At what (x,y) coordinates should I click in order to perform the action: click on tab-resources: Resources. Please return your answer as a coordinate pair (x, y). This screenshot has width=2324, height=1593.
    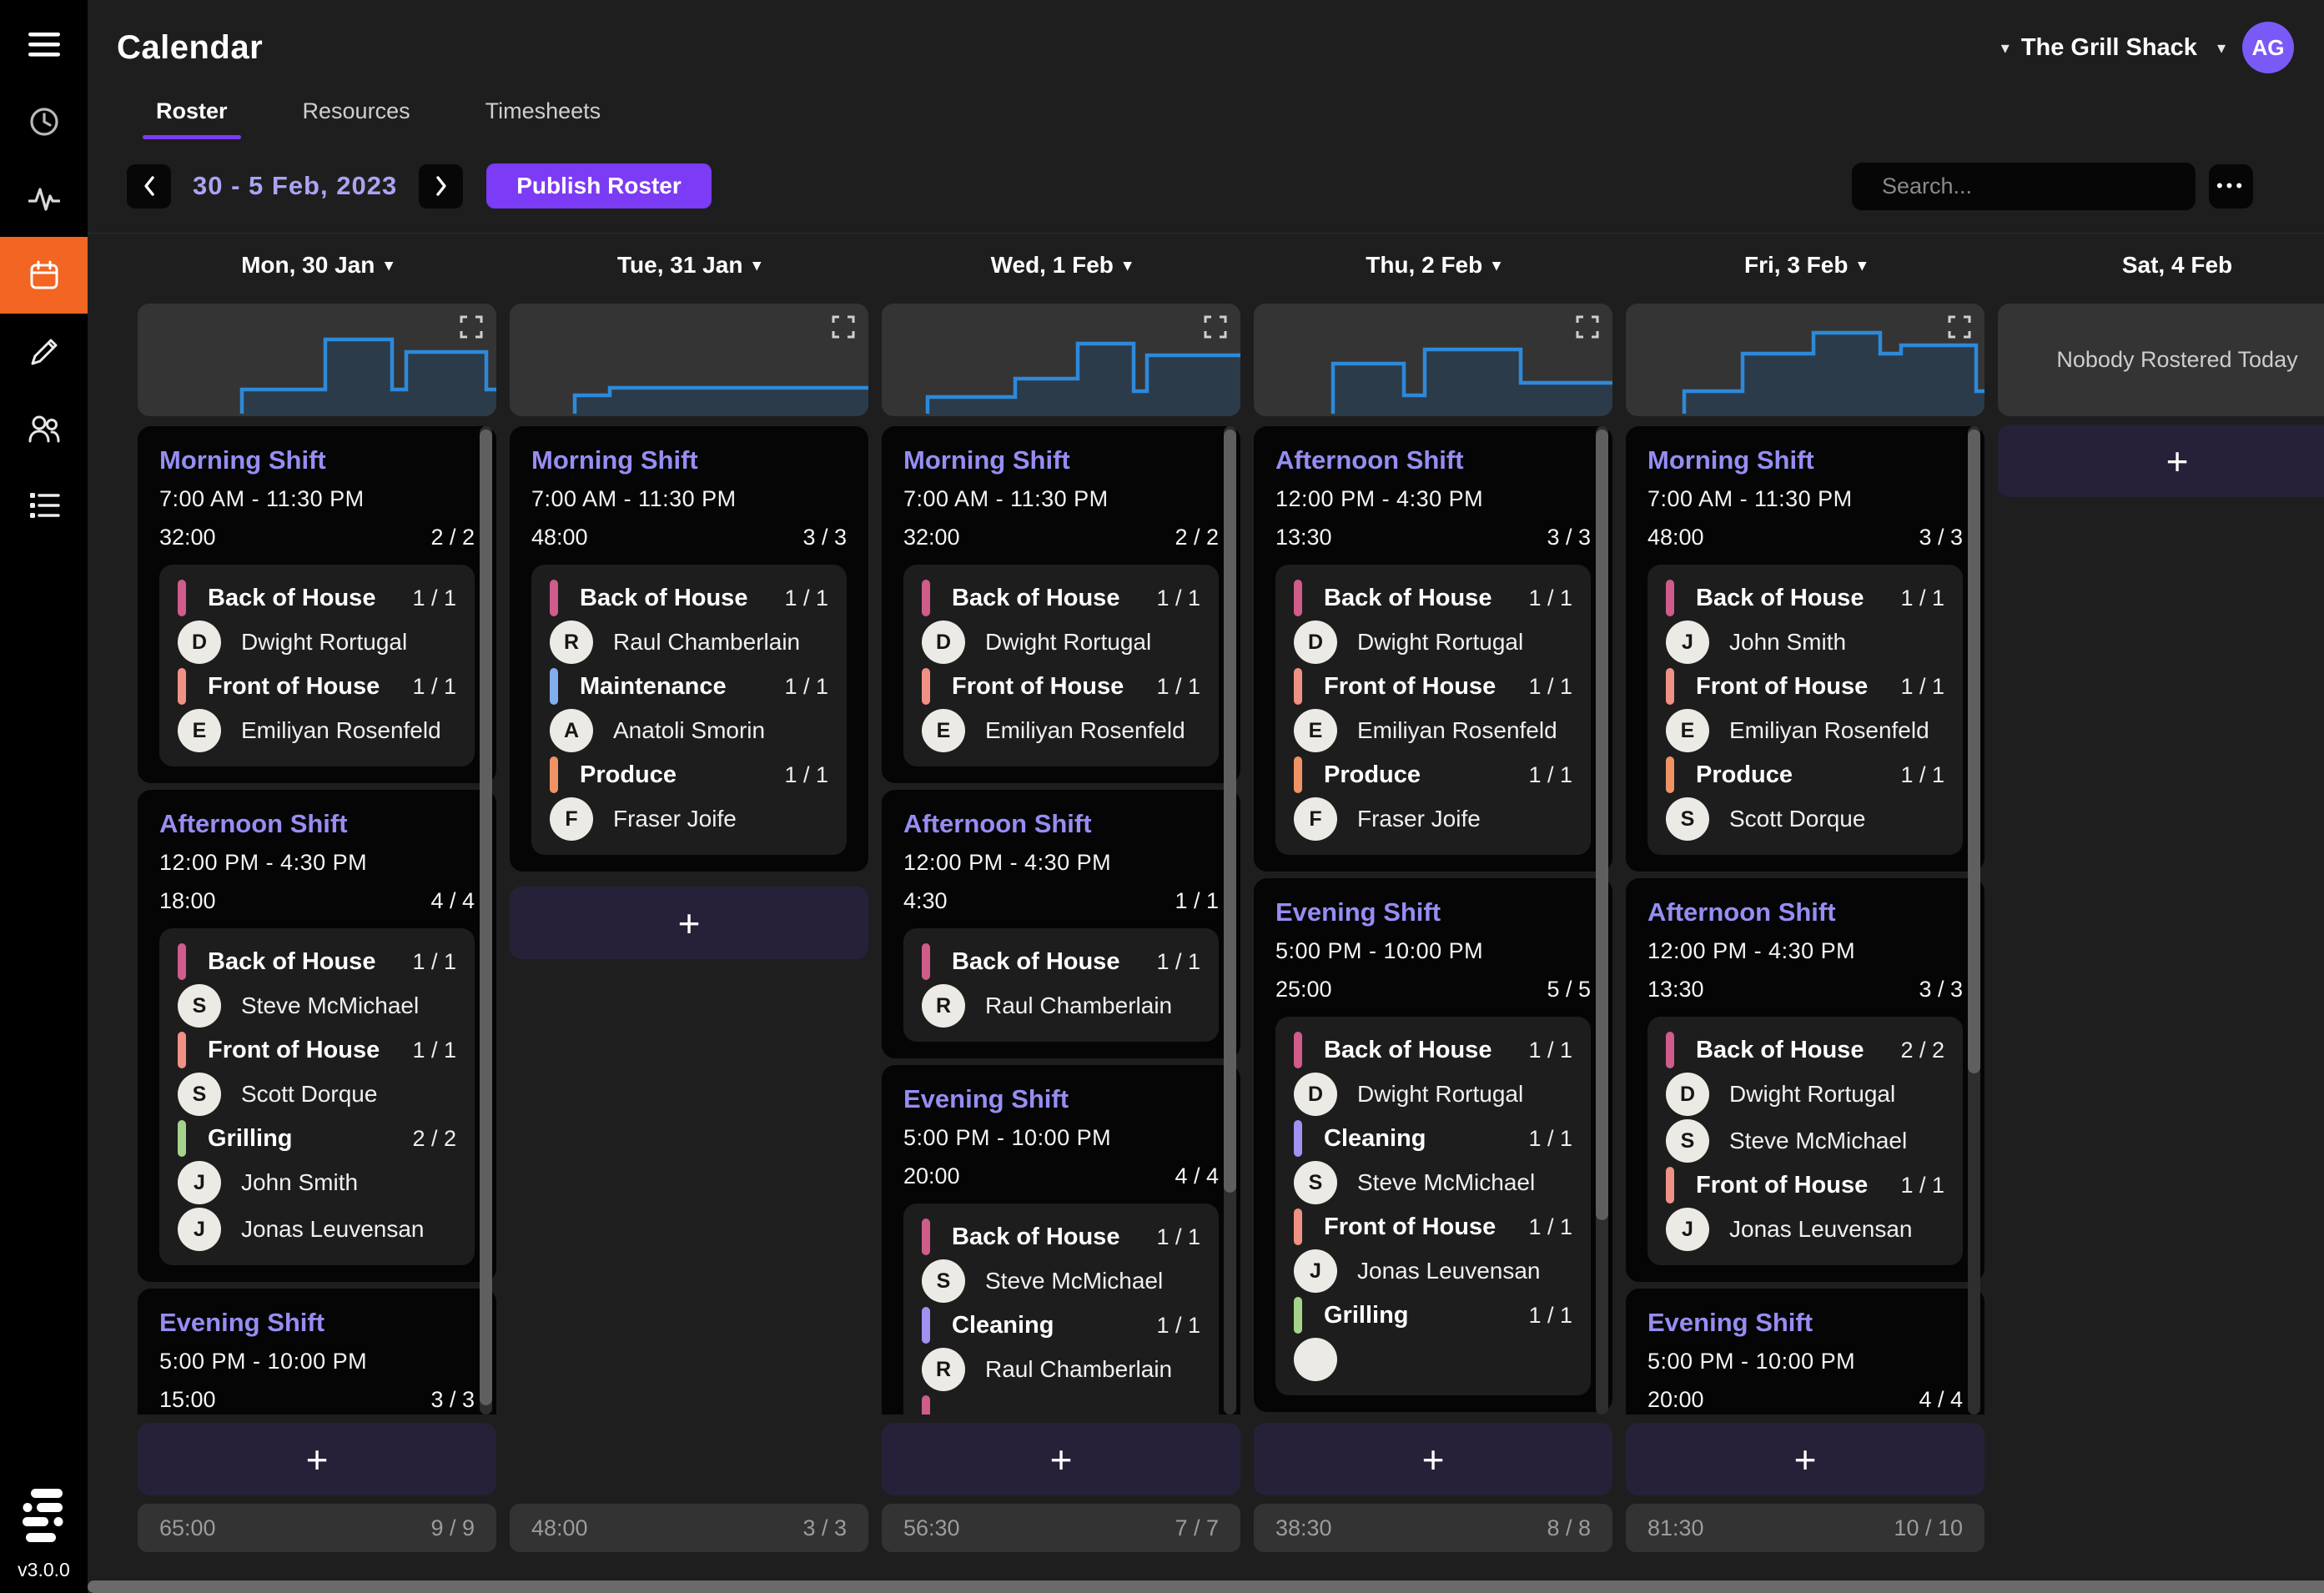
    Looking at the image, I should click on (356, 110).